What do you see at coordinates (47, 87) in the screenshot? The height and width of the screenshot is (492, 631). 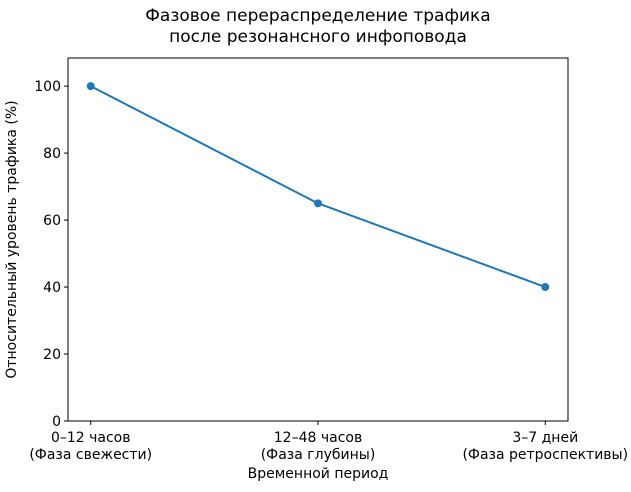 I see `y-tick-label: 100` at bounding box center [47, 87].